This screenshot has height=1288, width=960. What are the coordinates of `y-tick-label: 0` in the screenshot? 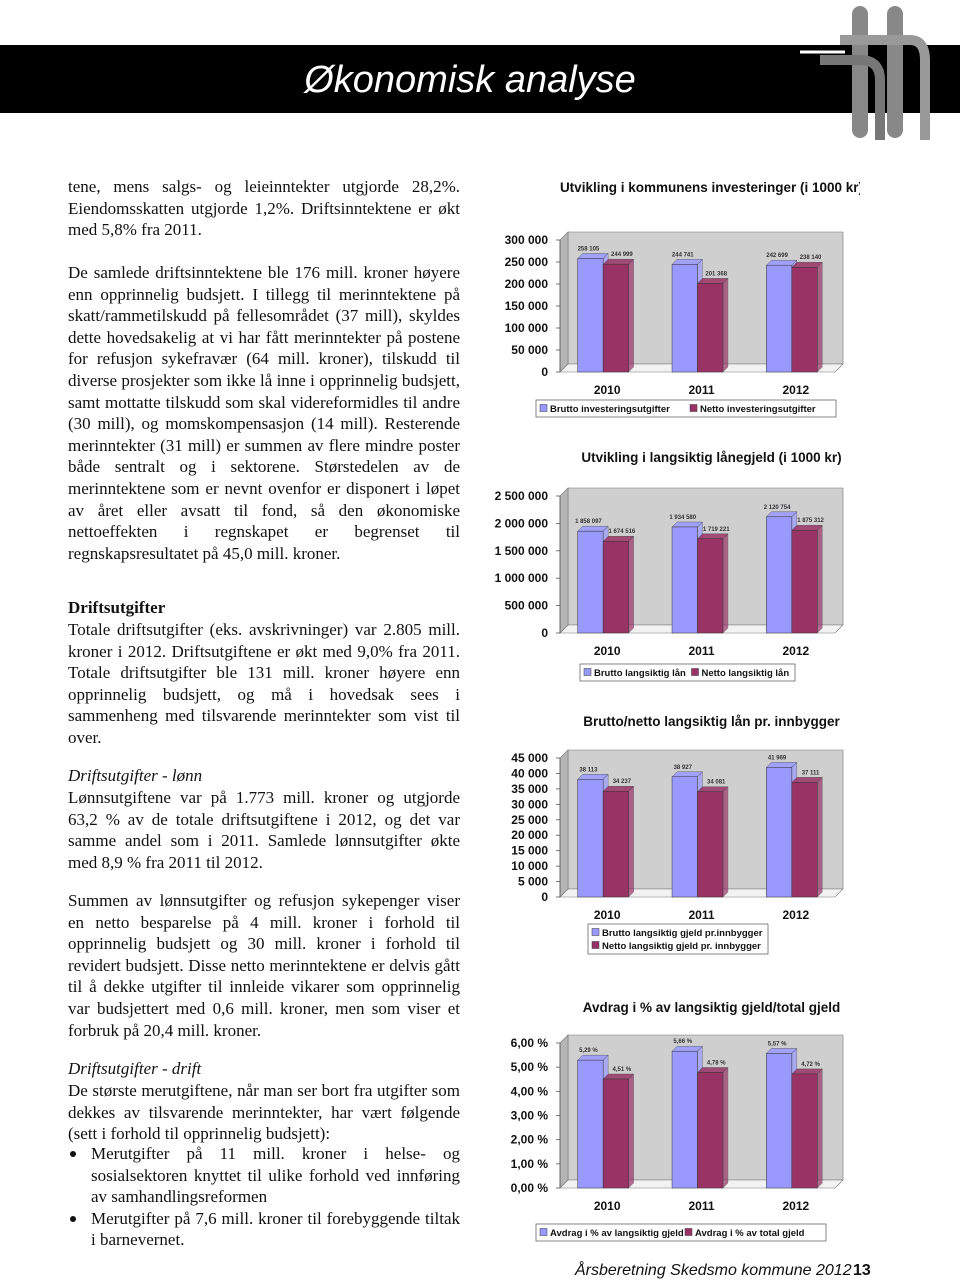 It's located at (544, 633).